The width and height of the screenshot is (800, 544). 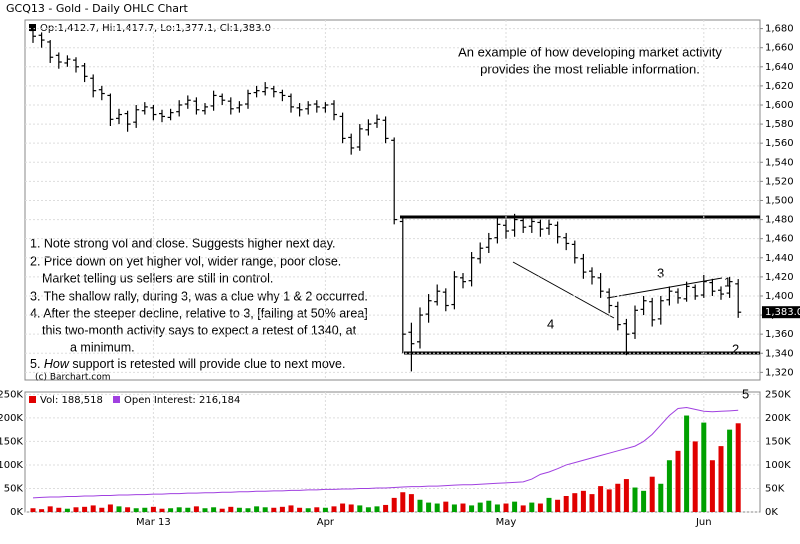 What do you see at coordinates (779, 105) in the screenshot?
I see `y-tick-label: 1,600` at bounding box center [779, 105].